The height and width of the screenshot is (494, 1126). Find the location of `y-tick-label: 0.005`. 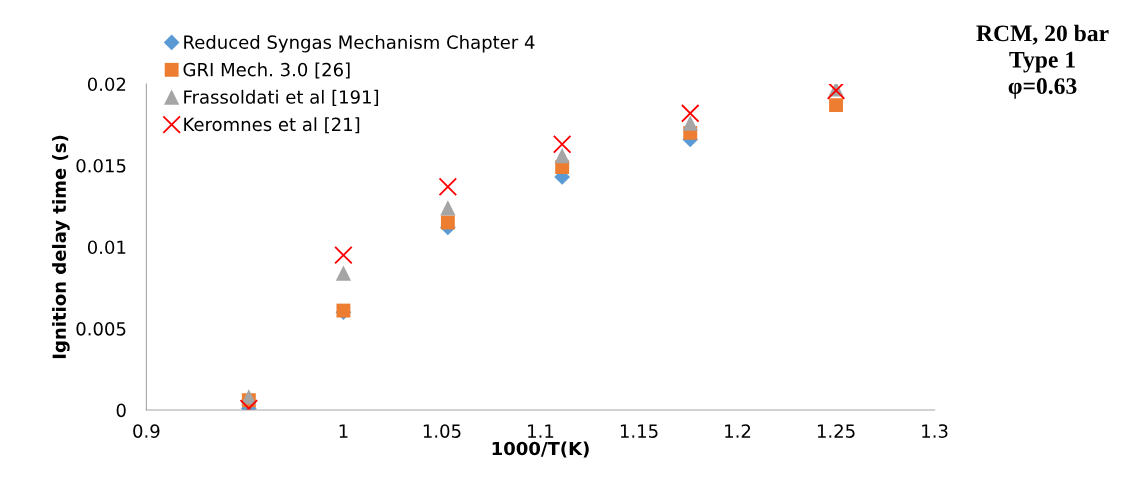

y-tick-label: 0.005 is located at coordinates (101, 328).